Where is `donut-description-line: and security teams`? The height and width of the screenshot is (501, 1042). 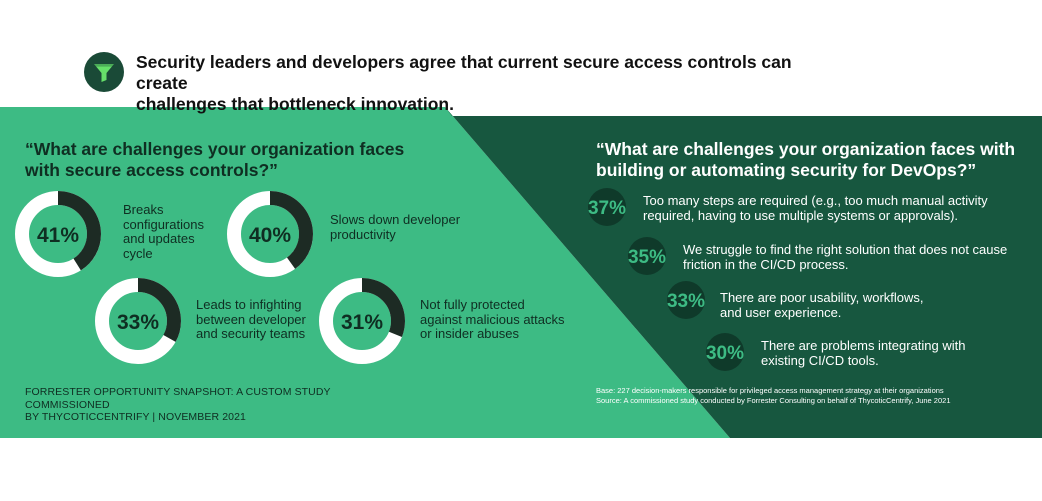 donut-description-line: and security teams is located at coordinates (251, 333).